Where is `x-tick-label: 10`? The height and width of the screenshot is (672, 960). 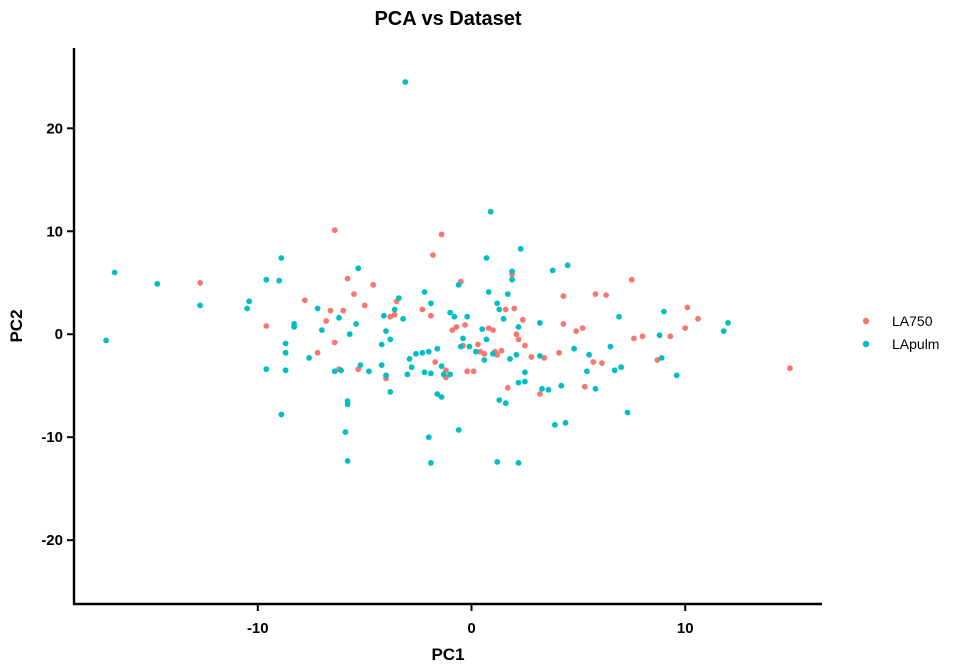 x-tick-label: 10 is located at coordinates (685, 628).